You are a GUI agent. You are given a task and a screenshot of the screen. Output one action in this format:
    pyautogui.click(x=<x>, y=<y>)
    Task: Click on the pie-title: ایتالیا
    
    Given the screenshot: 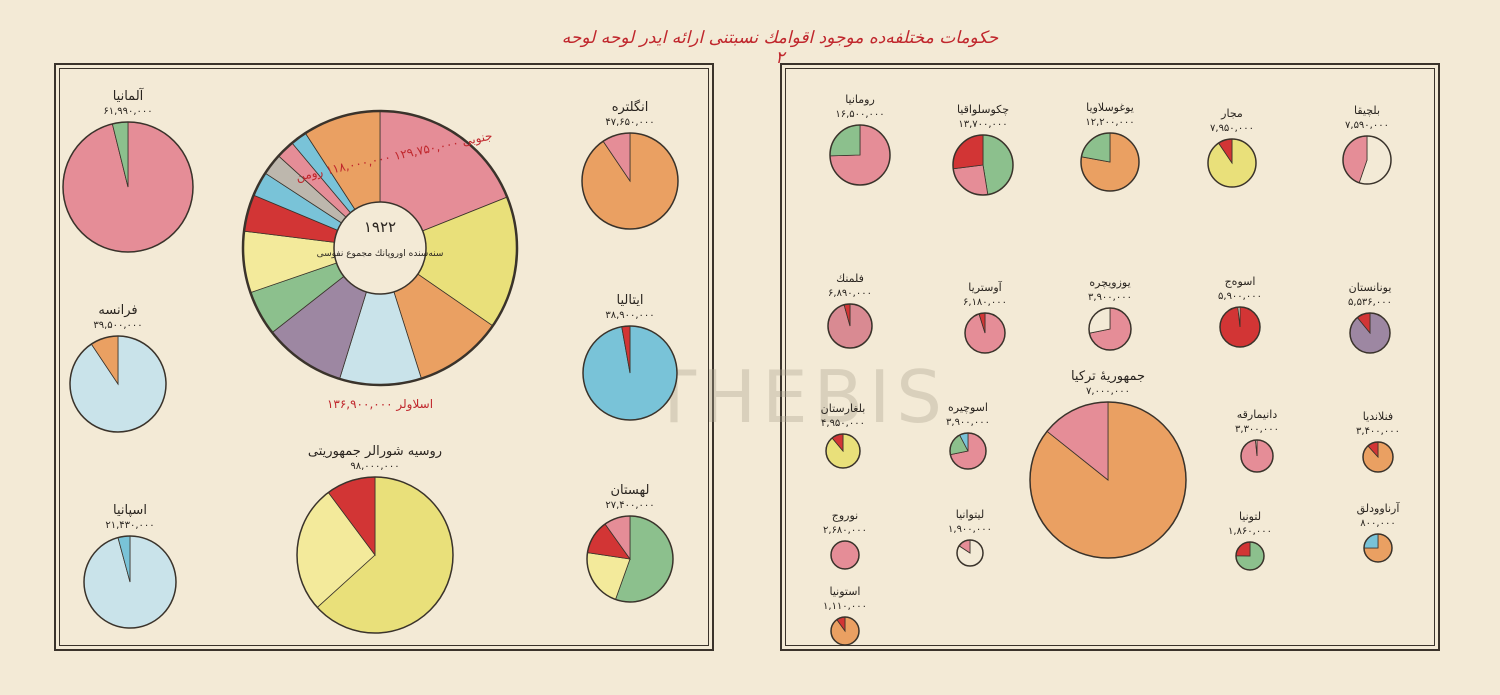 What is the action you would take?
    pyautogui.click(x=630, y=300)
    